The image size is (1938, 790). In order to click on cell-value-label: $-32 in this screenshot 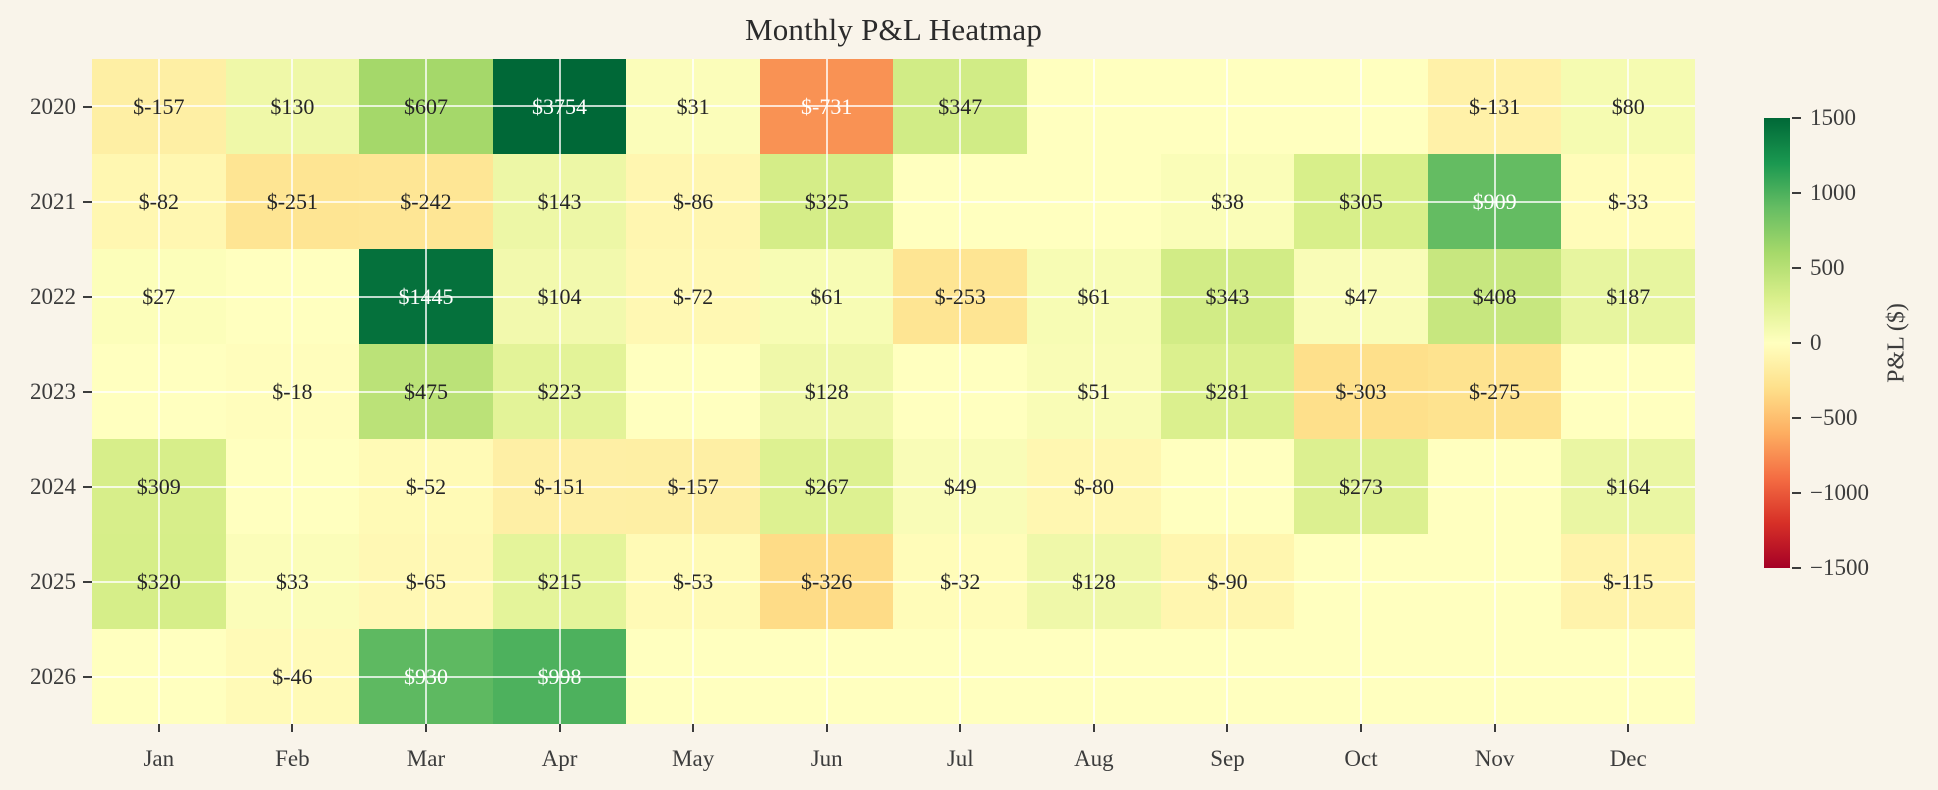, I will do `click(960, 581)`.